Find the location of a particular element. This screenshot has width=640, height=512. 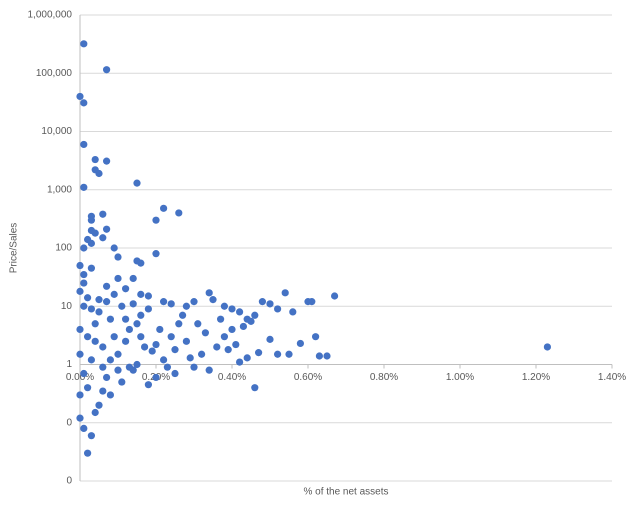

x-axis-title: % of the net assets is located at coordinates (345, 492).